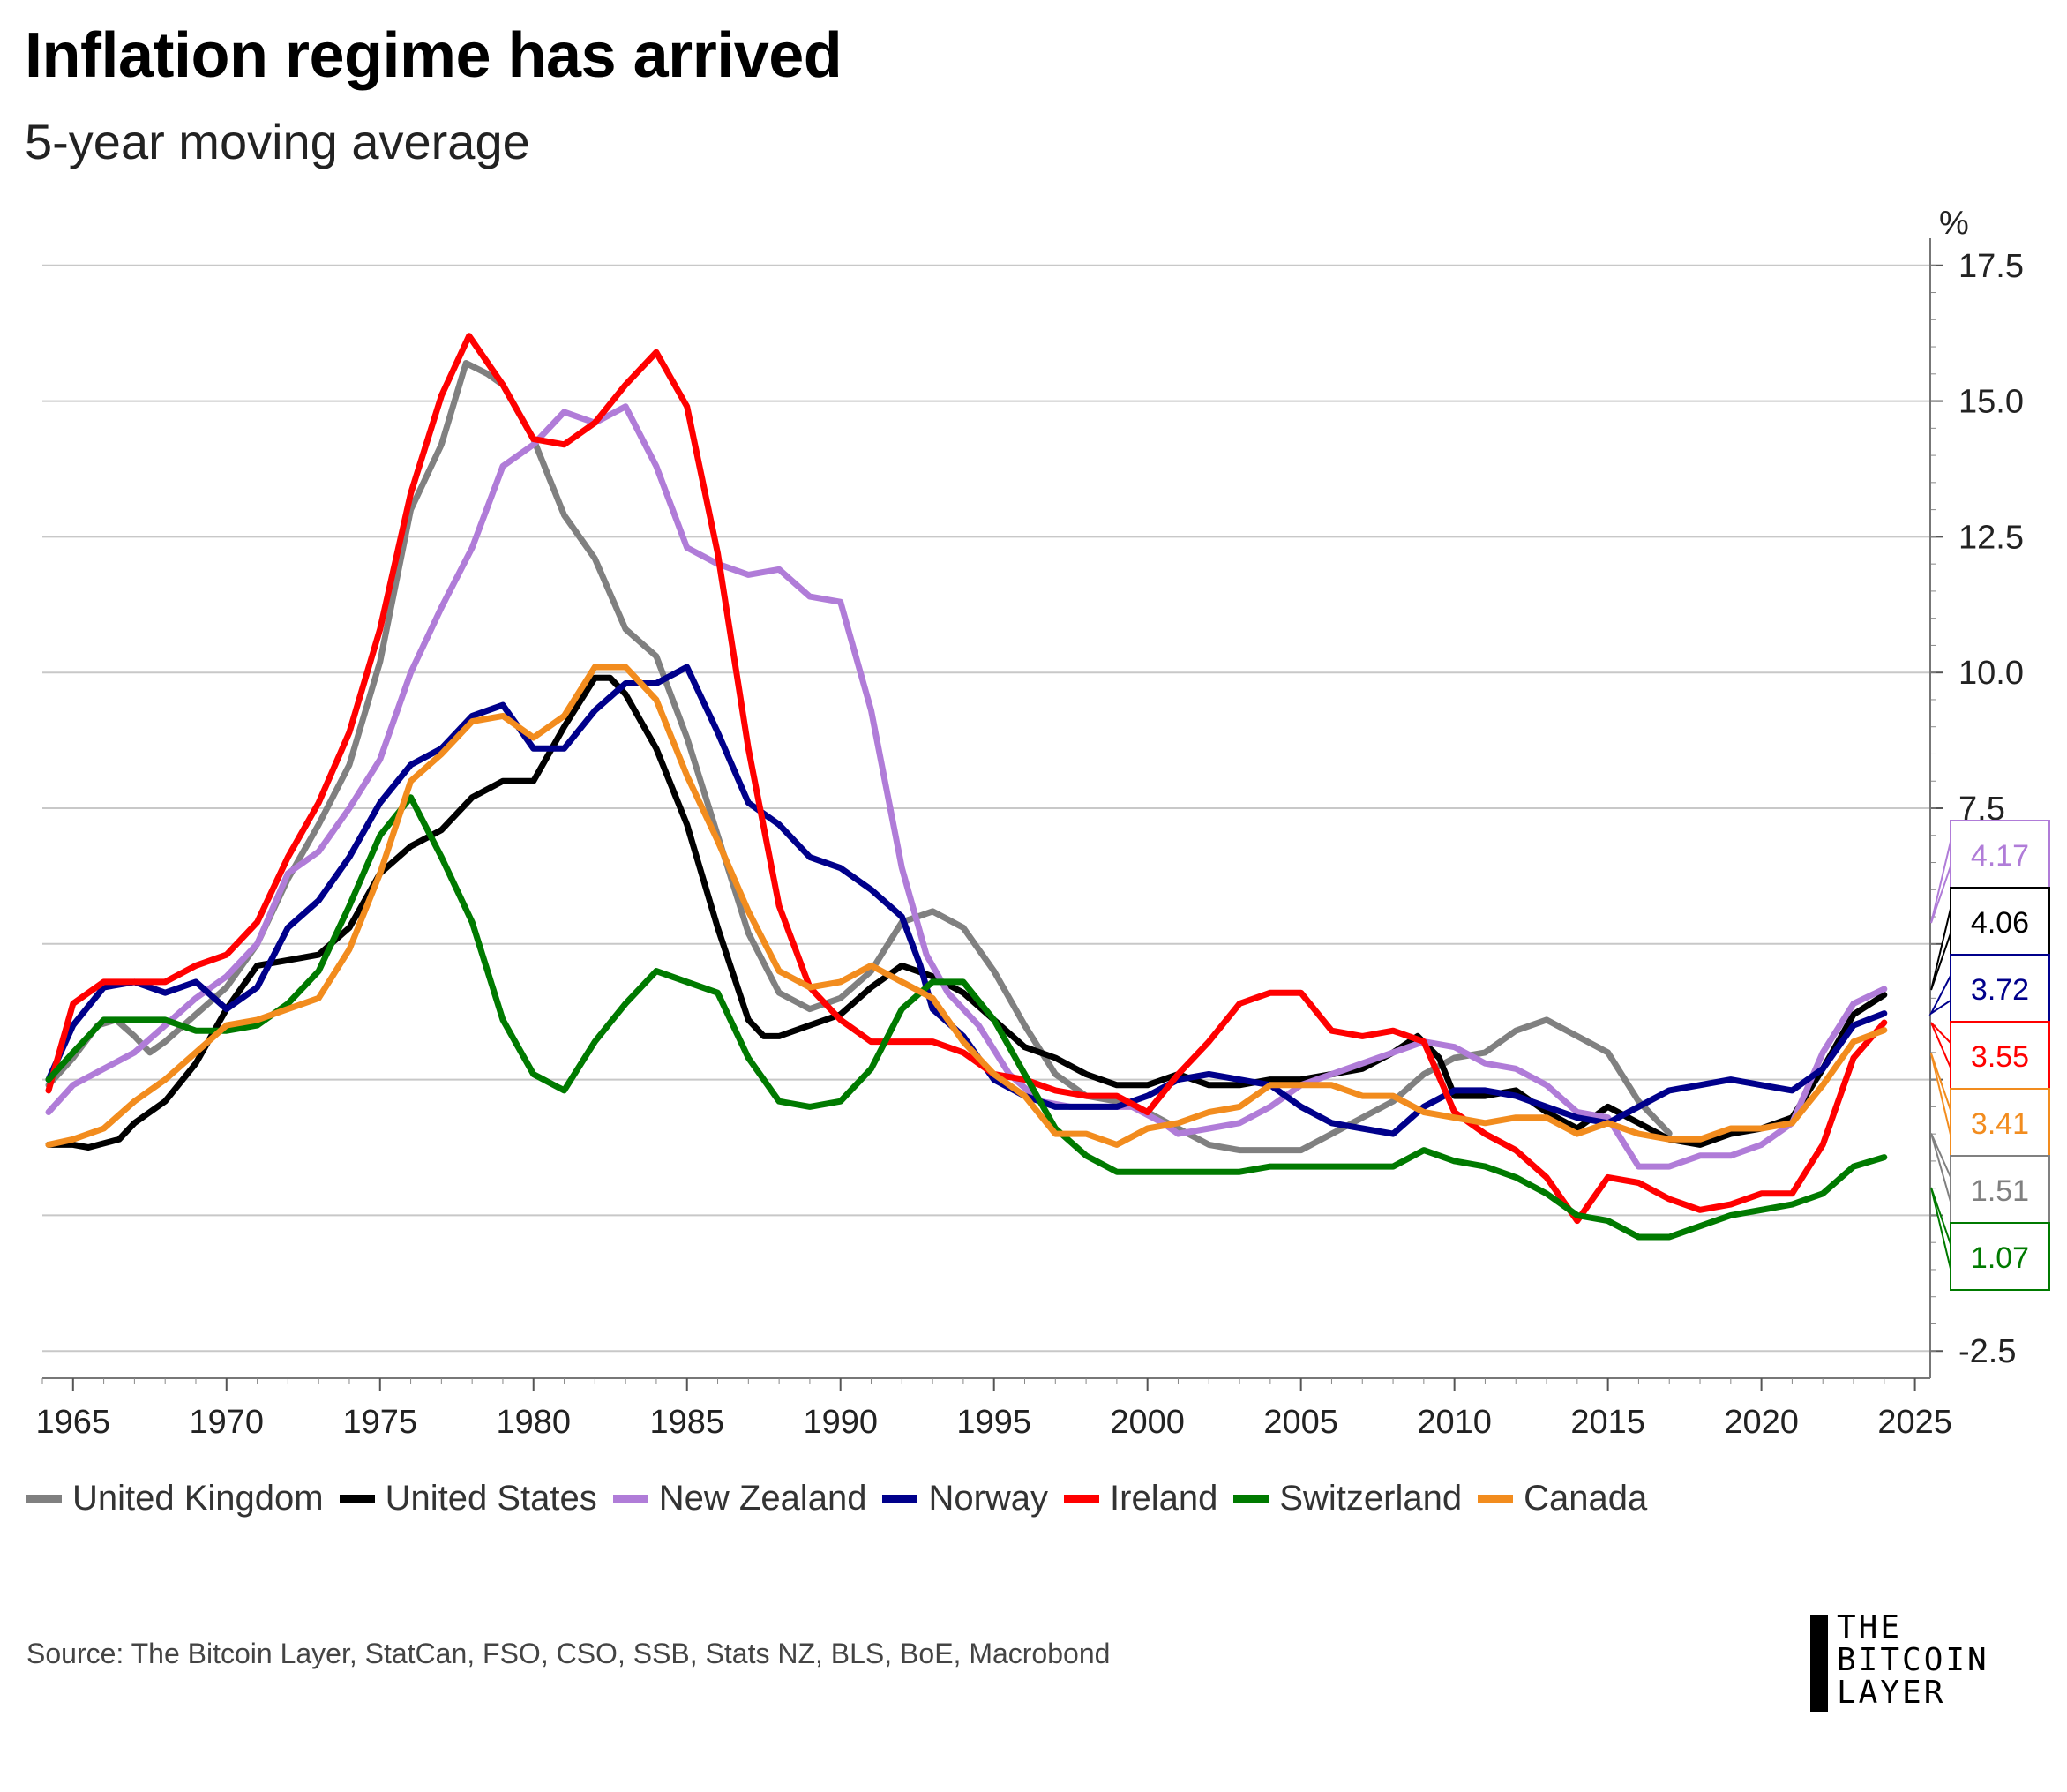 Image resolution: width=2067 pixels, height=1792 pixels. What do you see at coordinates (840, 1422) in the screenshot?
I see `x-tick-label: 1990` at bounding box center [840, 1422].